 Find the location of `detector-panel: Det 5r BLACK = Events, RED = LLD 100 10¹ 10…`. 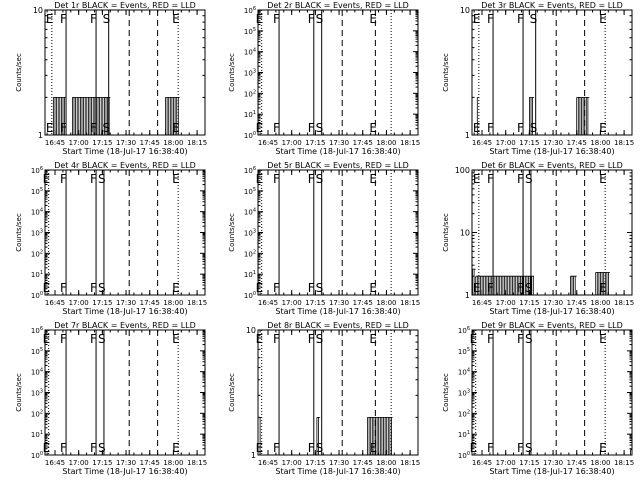

detector-panel: Det 5r BLACK = Events, RED = LLD 100 10¹ 10… is located at coordinates (324, 238).